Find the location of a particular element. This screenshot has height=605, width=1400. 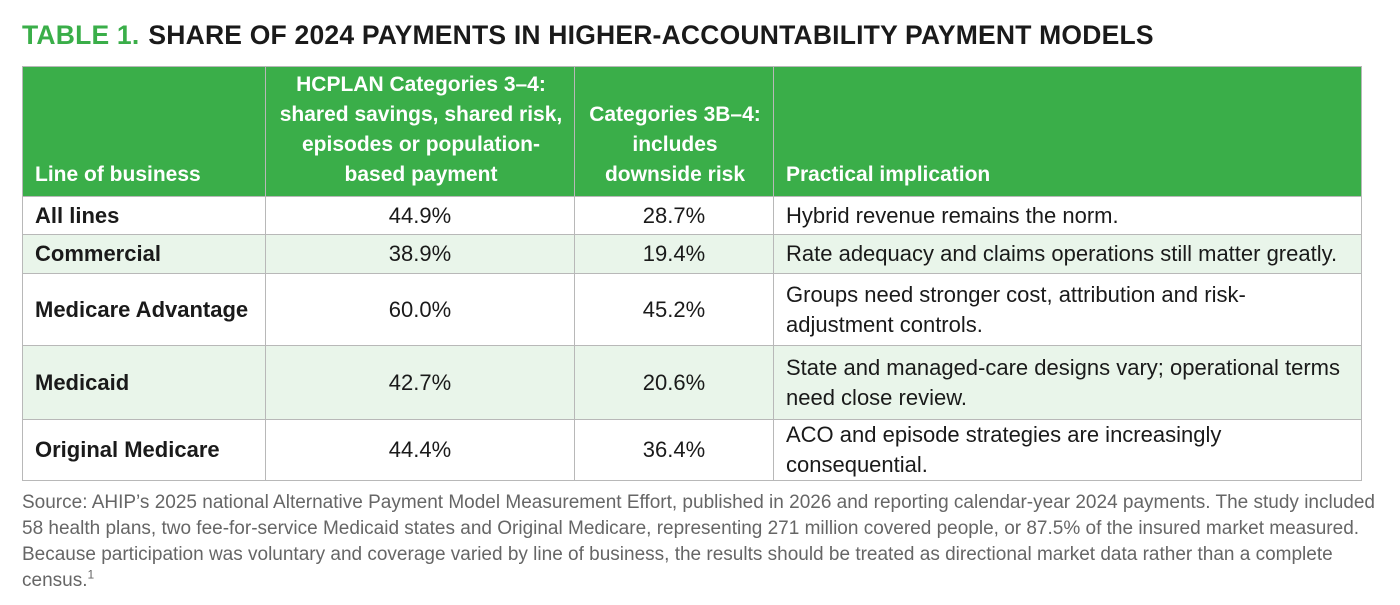

cell-line-of-business: All lines is located at coordinates (144, 215).